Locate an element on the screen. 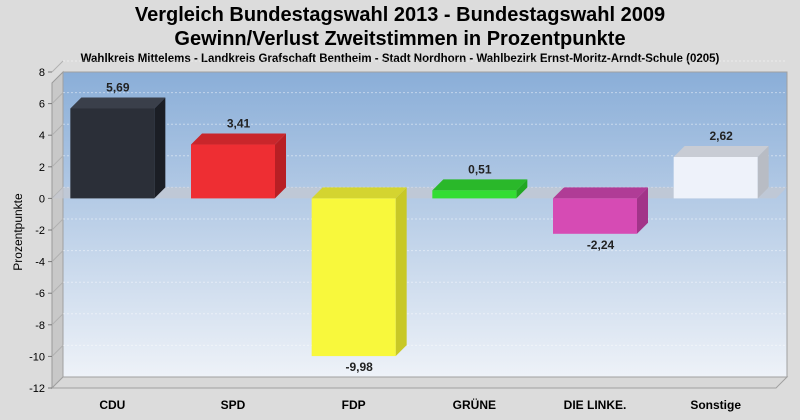 The height and width of the screenshot is (420, 800). y-tick-label: -8 is located at coordinates (40, 326).